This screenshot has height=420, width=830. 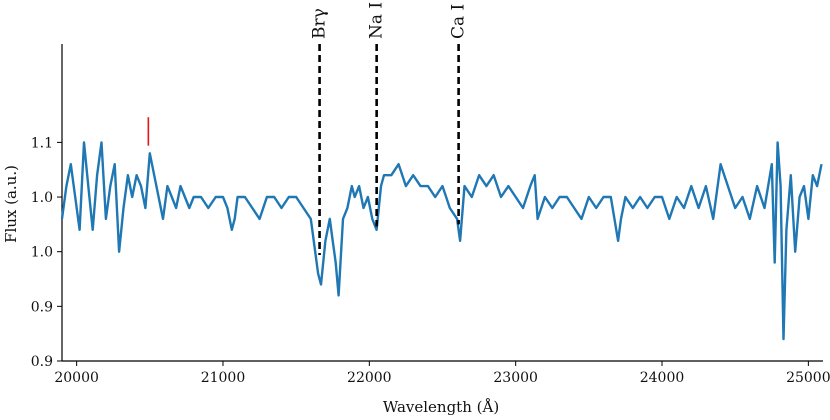 What do you see at coordinates (42, 143) in the screenshot?
I see `y-tick-label: 1.1` at bounding box center [42, 143].